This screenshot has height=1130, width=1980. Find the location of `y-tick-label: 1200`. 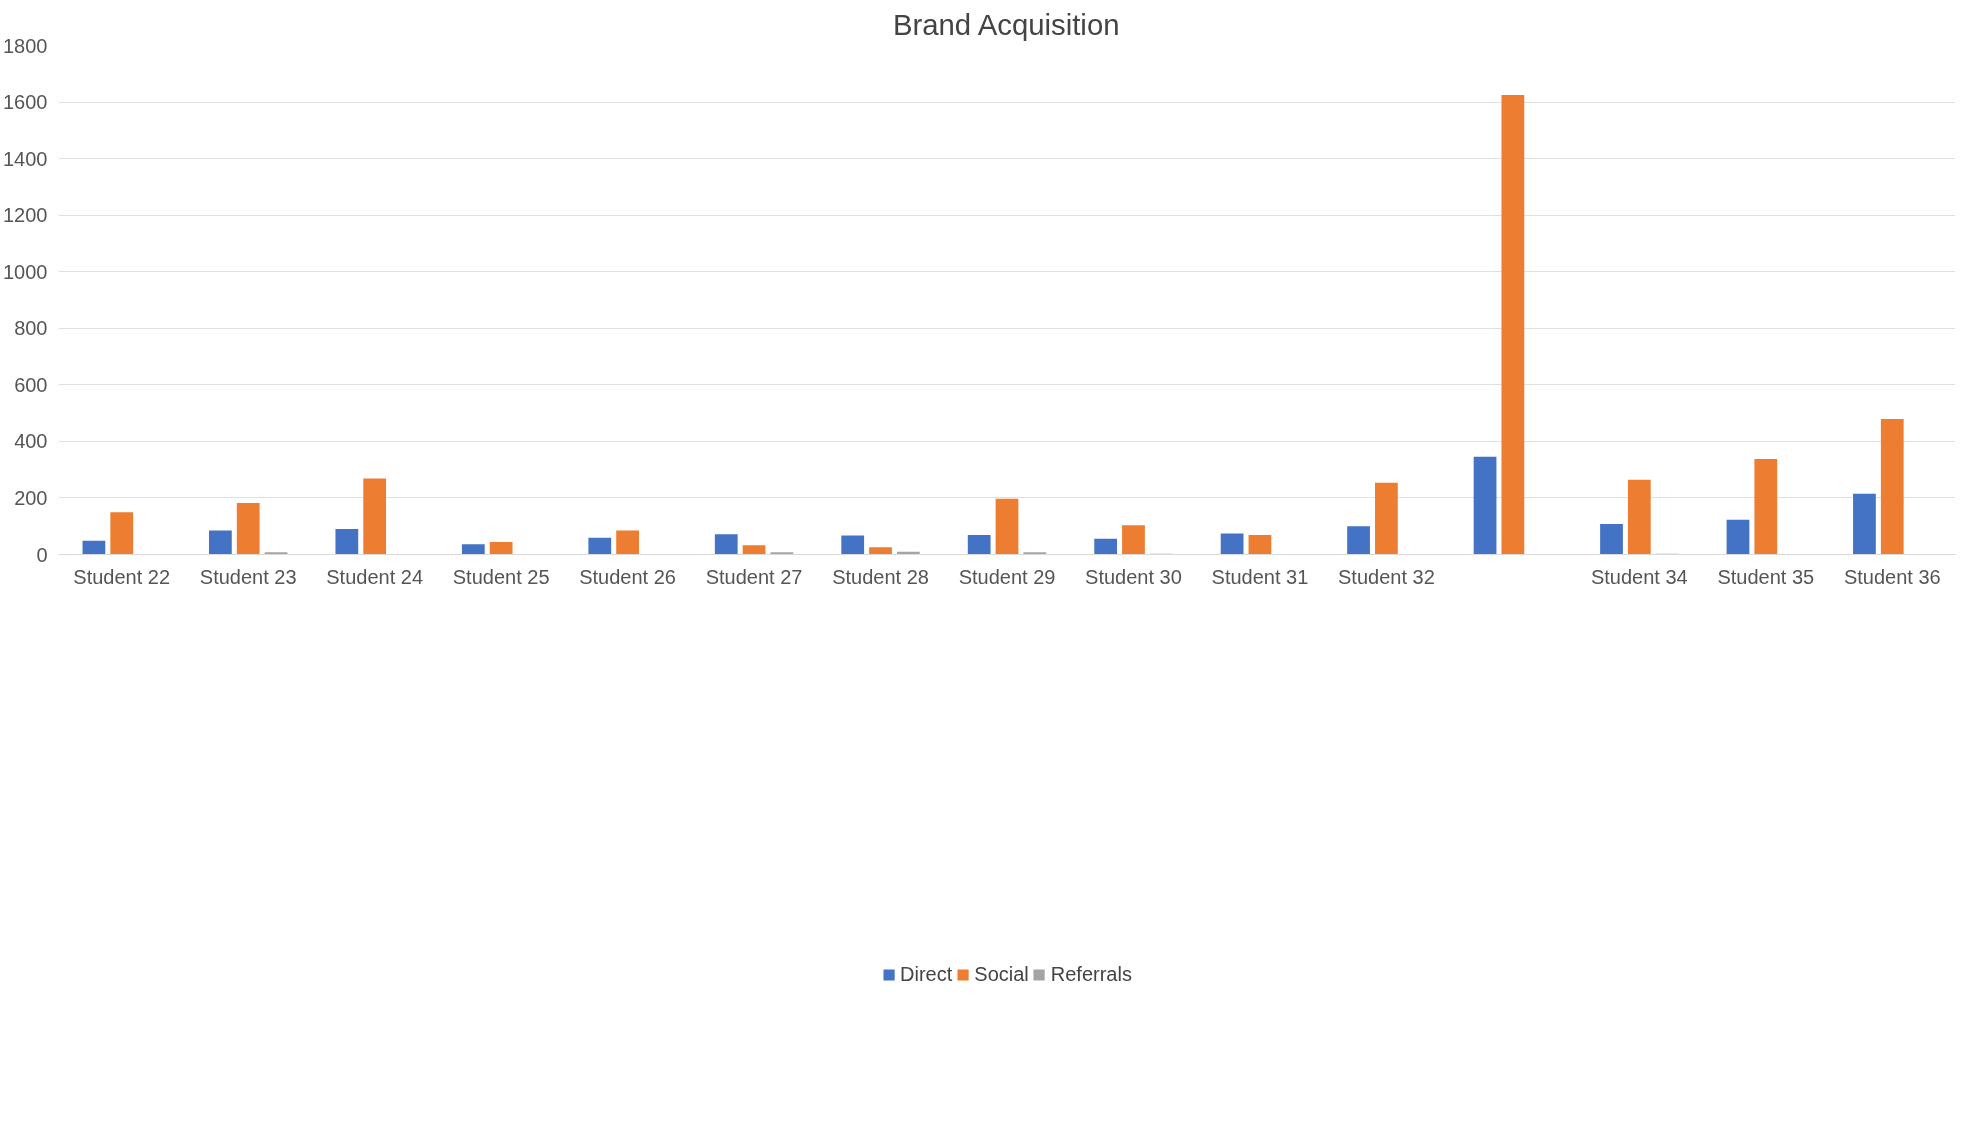

y-tick-label: 1200 is located at coordinates (25, 215).